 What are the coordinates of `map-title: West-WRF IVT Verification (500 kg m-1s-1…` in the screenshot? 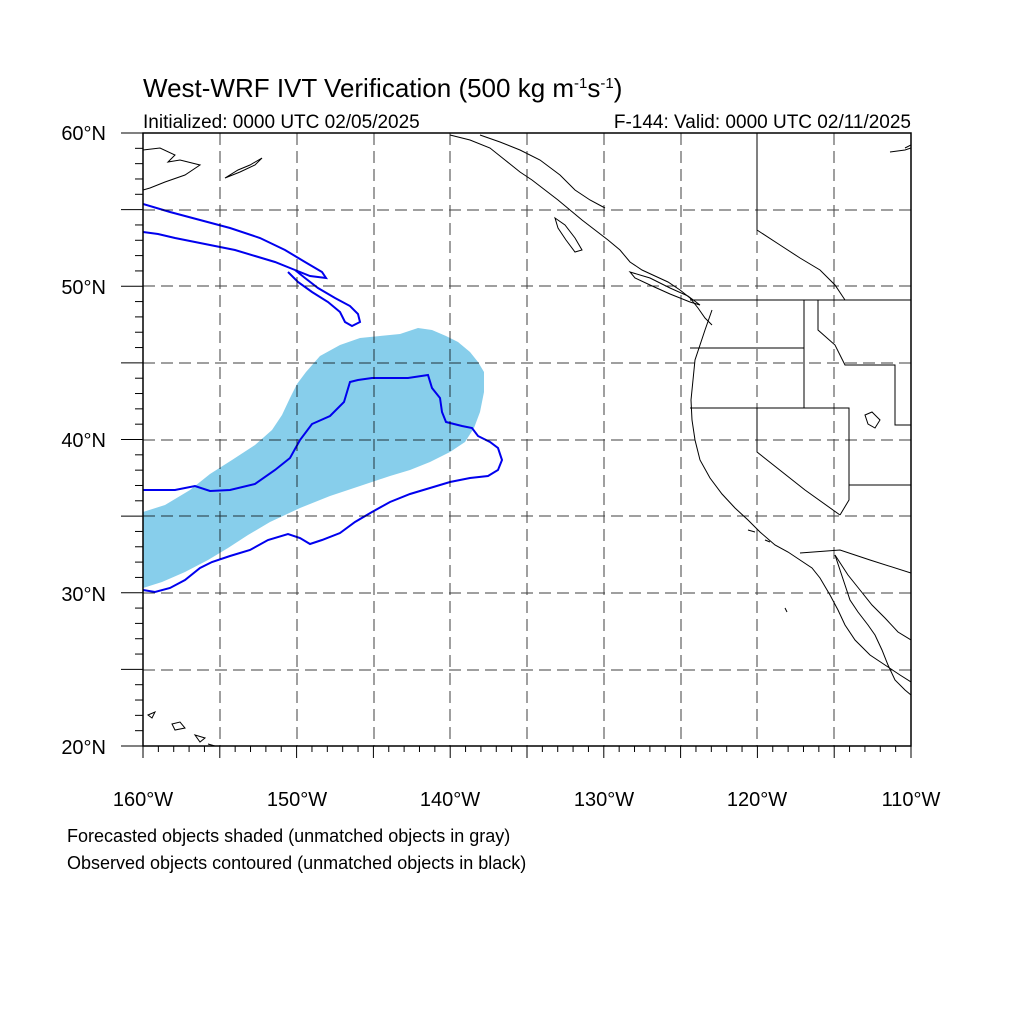 It's located at (382, 88).